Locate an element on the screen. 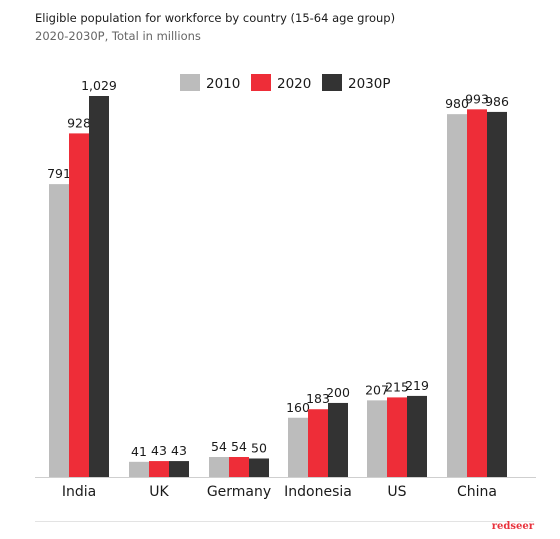  bar-india-2030p is located at coordinates (99, 286).